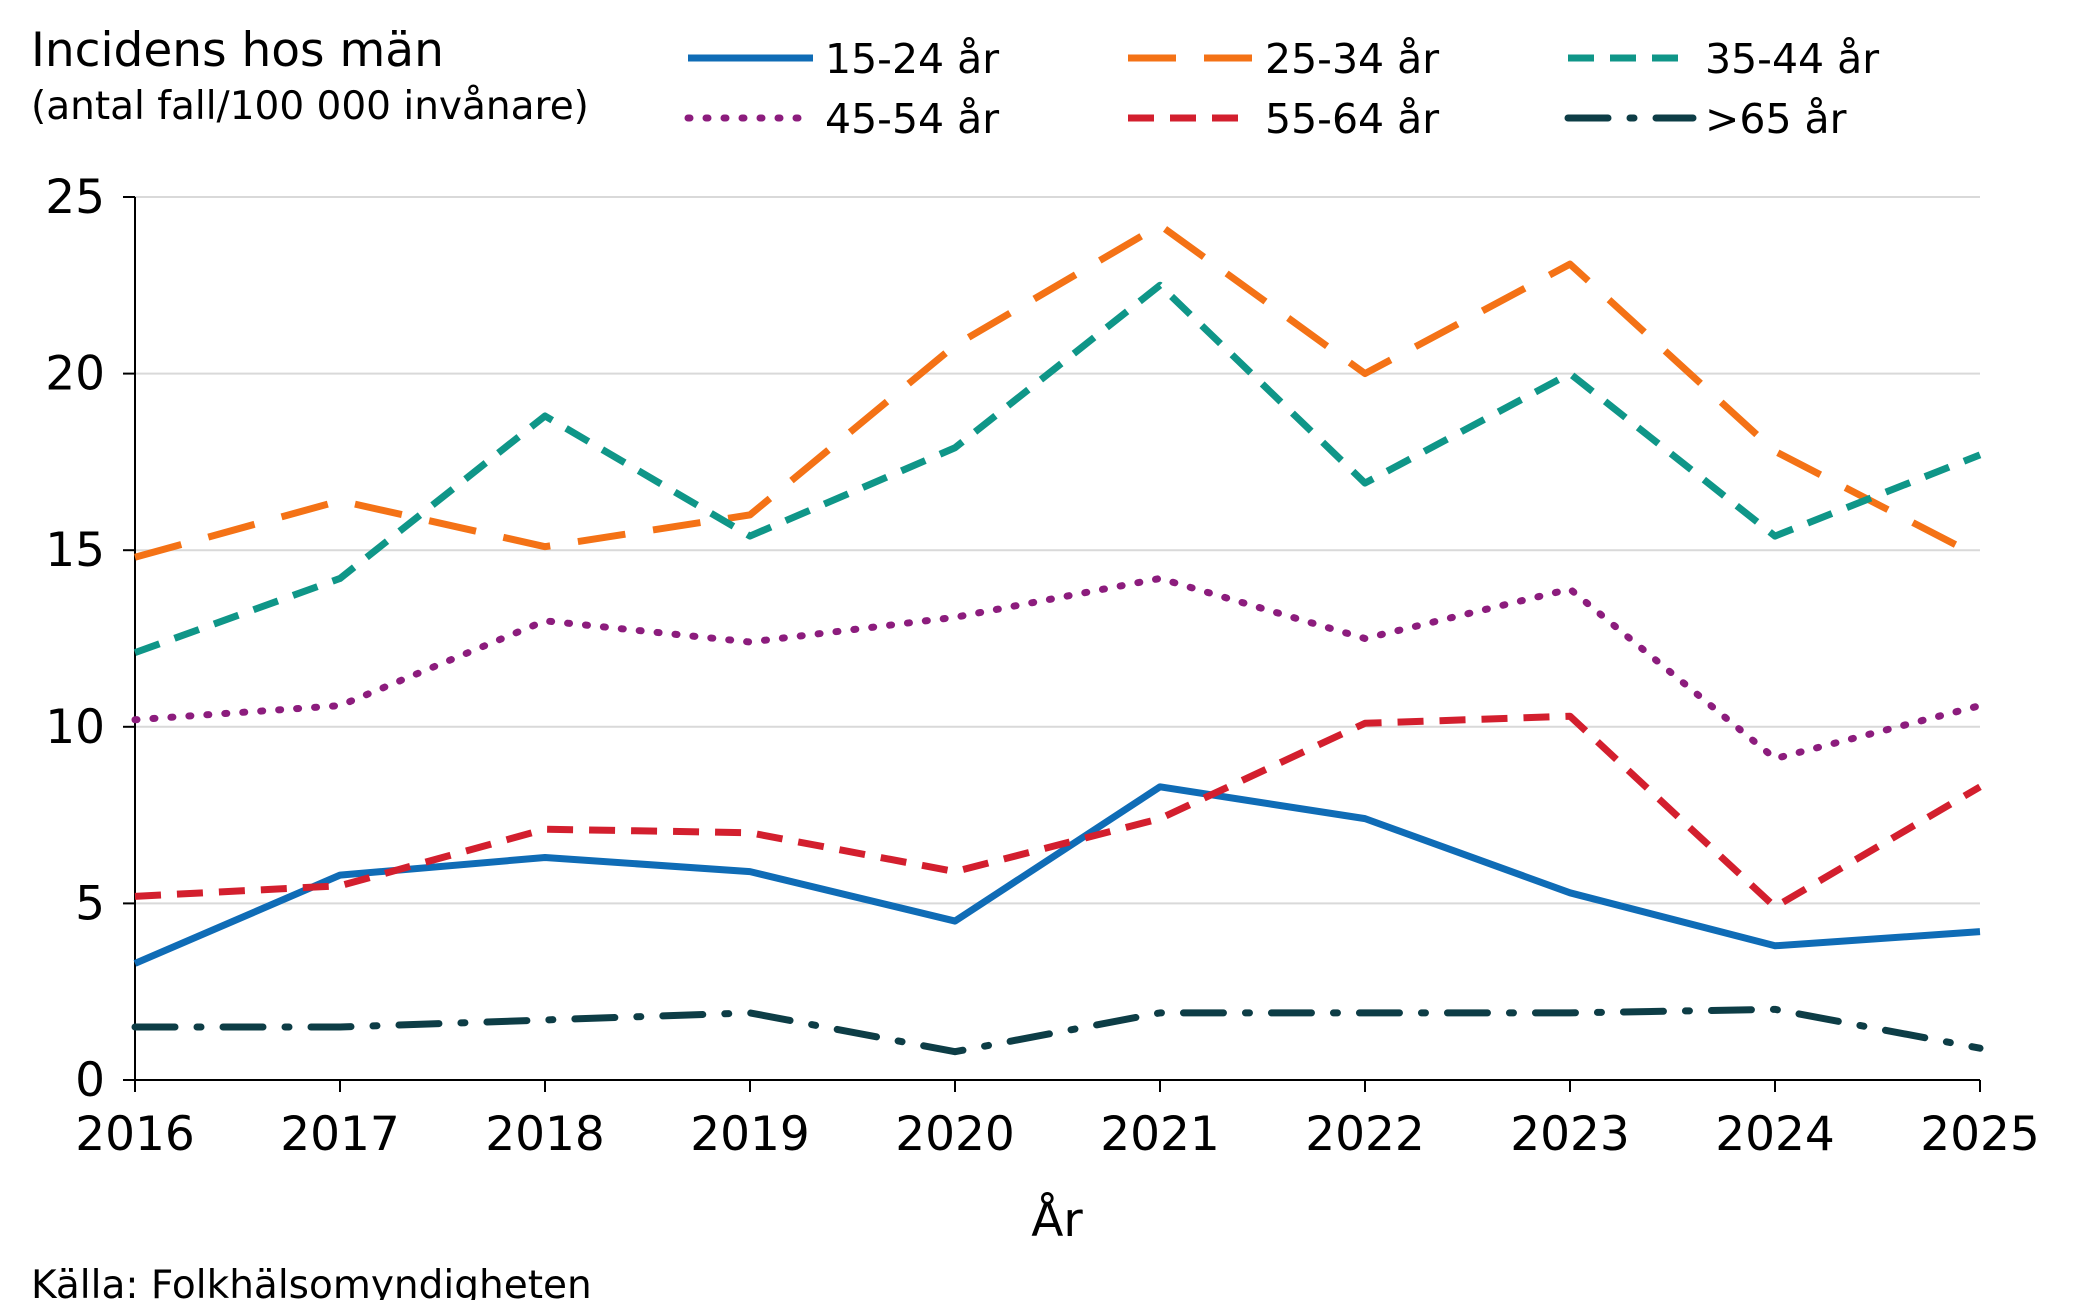 The height and width of the screenshot is (1304, 2078). I want to click on x-tick-label: 2017, so click(340, 1134).